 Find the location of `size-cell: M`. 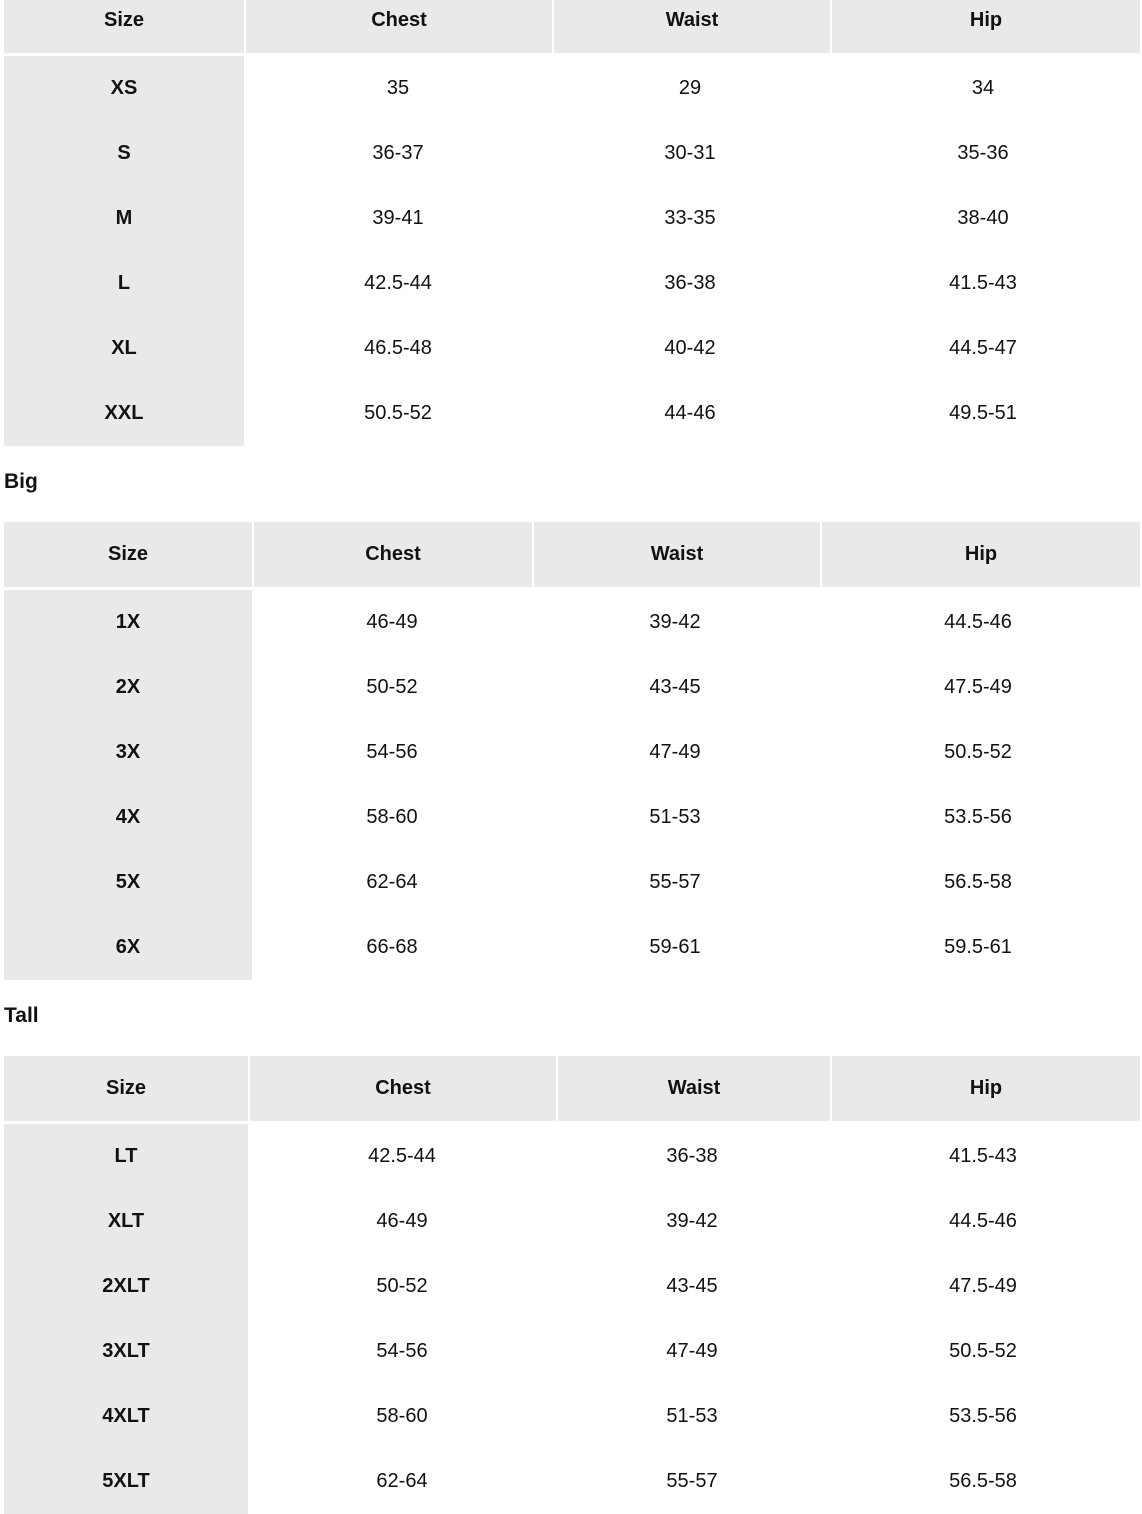

size-cell: M is located at coordinates (124, 218).